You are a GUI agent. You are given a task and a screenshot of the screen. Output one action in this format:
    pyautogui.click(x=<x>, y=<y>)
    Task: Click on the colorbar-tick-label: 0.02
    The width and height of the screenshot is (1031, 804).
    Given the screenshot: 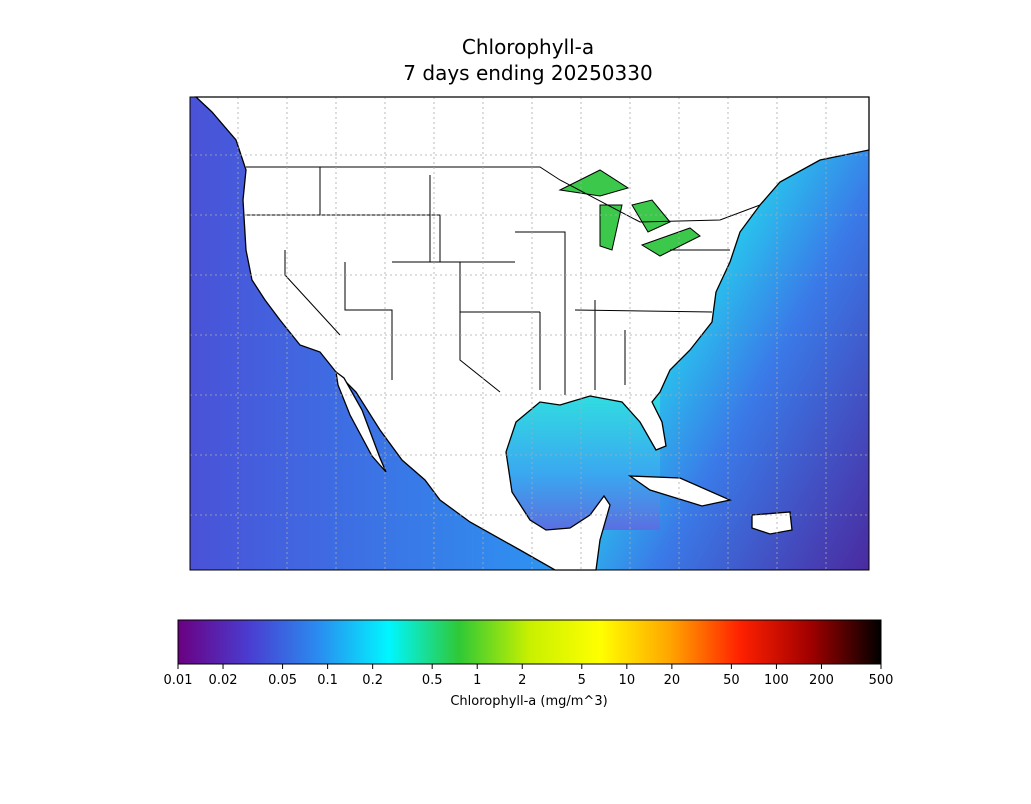 What is the action you would take?
    pyautogui.click(x=223, y=680)
    